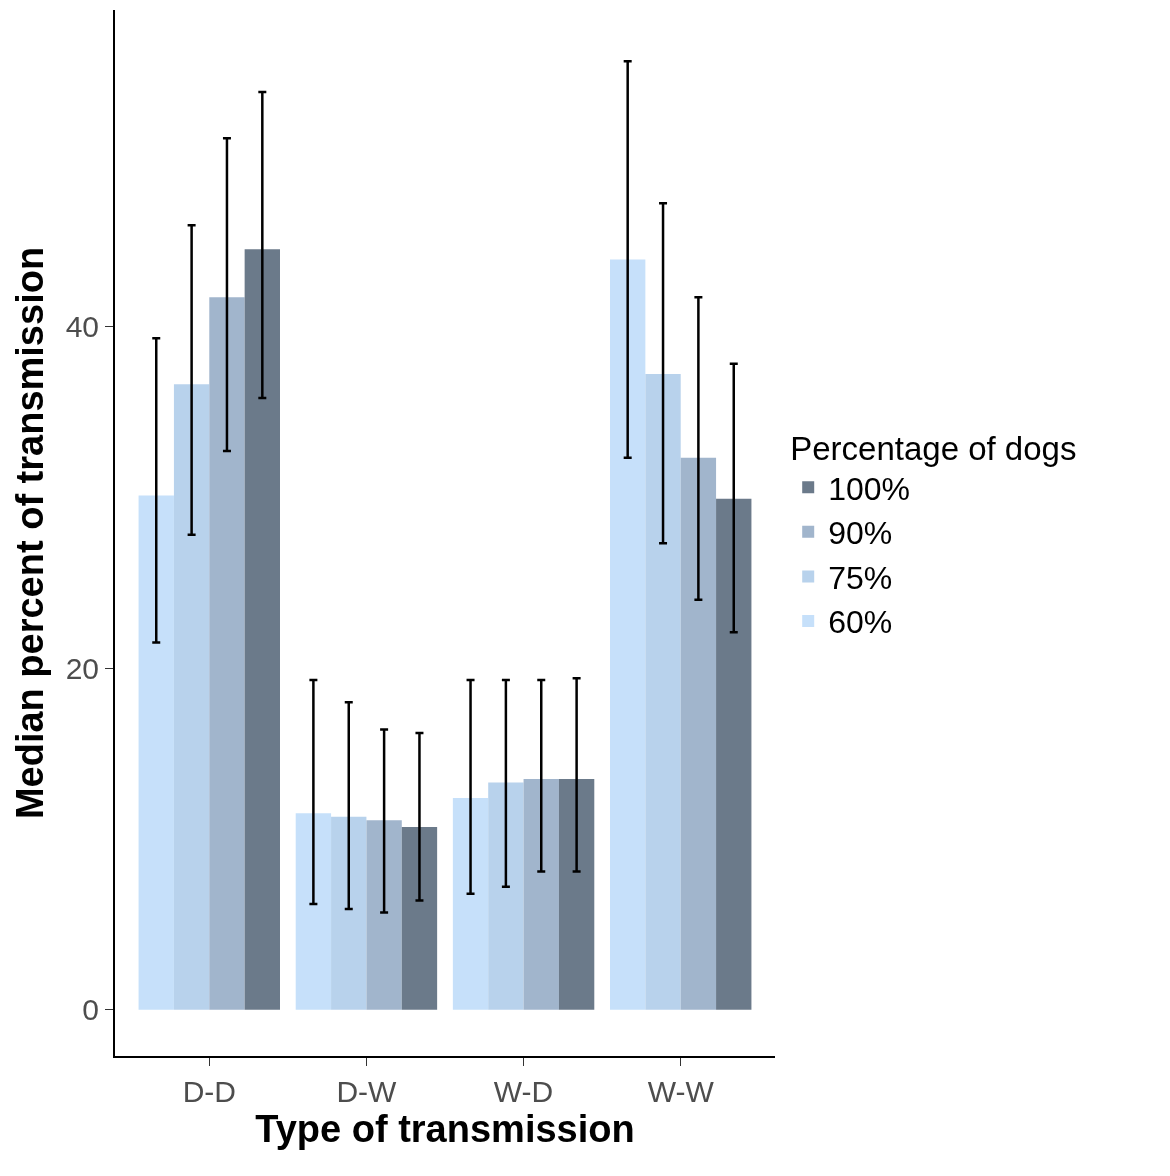  Describe the element at coordinates (933, 448) in the screenshot. I see `legend-title: Percentage of dogs` at that location.